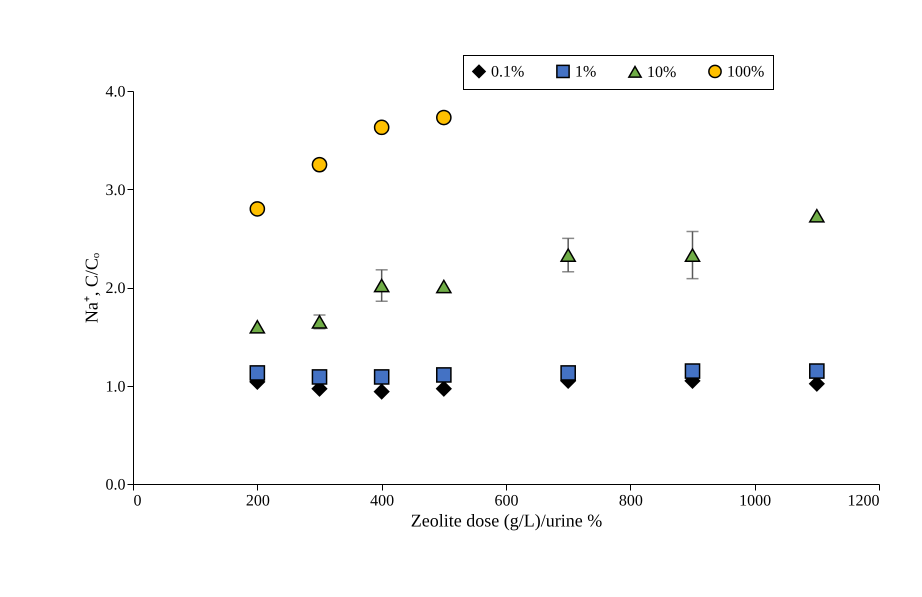 The width and height of the screenshot is (922, 597). What do you see at coordinates (382, 501) in the screenshot?
I see `x-tick-label: 400` at bounding box center [382, 501].